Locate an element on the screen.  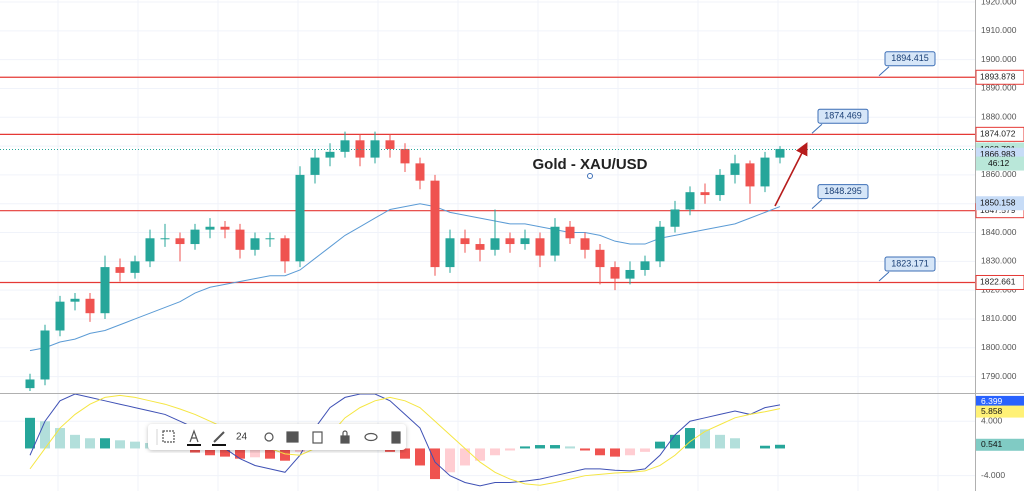
brush-tool is located at coordinates (219, 437).